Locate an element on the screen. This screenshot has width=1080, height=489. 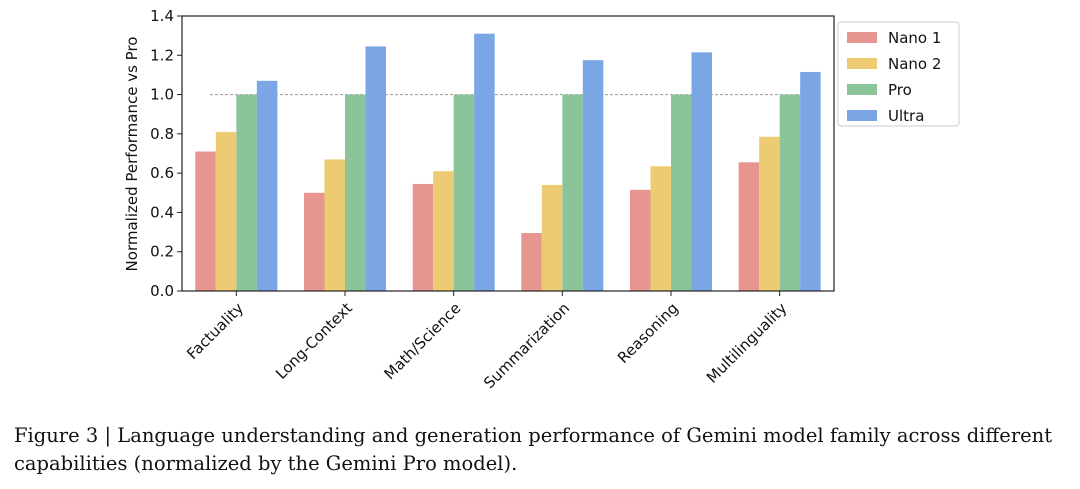
x-tick-label: Factuality is located at coordinates (215, 331).